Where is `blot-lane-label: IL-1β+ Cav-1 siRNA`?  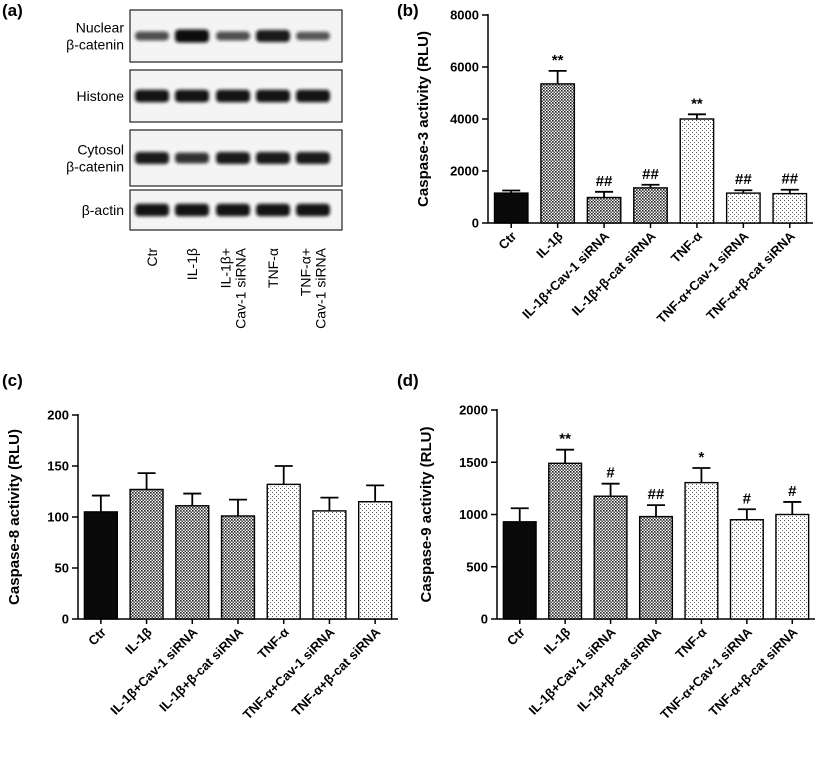
blot-lane-label: IL-1β+ Cav-1 siRNA is located at coordinates (233, 288).